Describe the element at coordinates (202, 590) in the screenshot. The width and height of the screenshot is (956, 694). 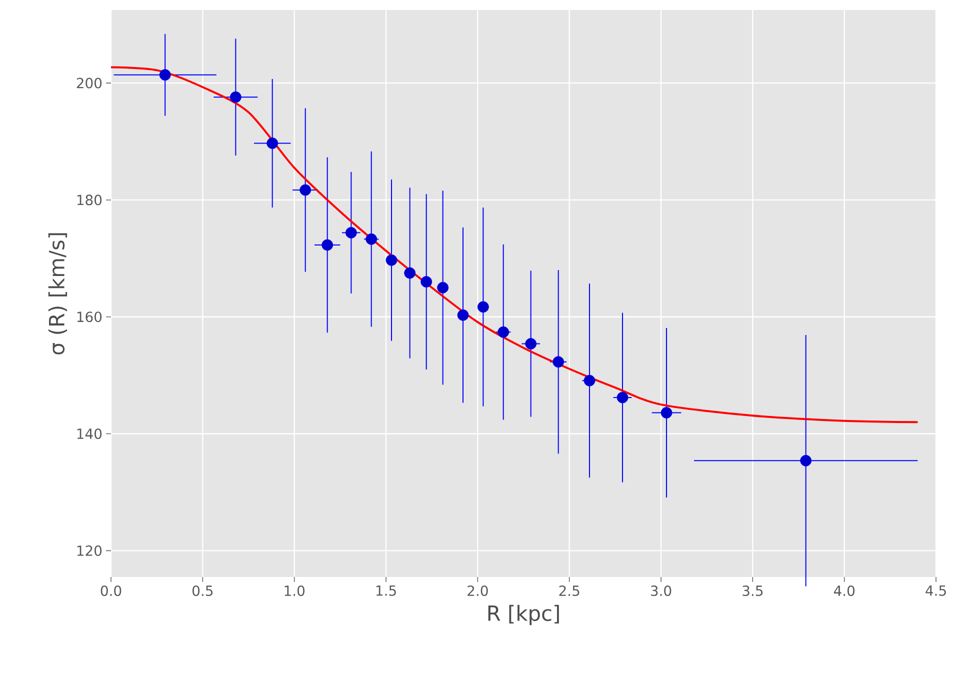
I see `x-tick-label: 0.5` at that location.